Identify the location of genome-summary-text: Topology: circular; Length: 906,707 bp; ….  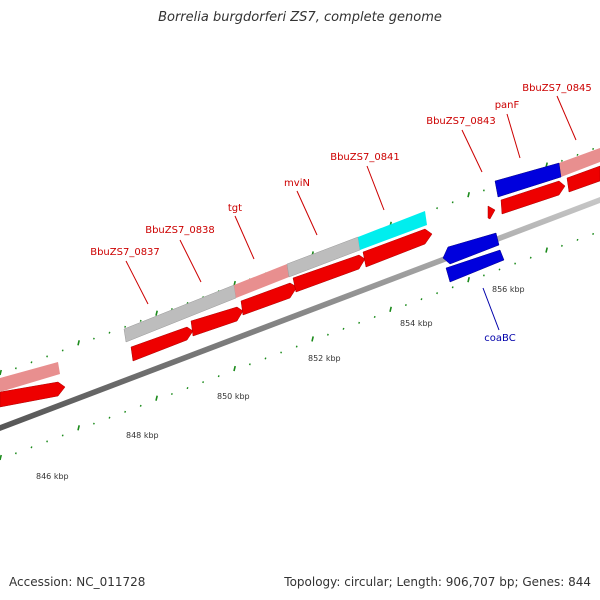
(437, 582).